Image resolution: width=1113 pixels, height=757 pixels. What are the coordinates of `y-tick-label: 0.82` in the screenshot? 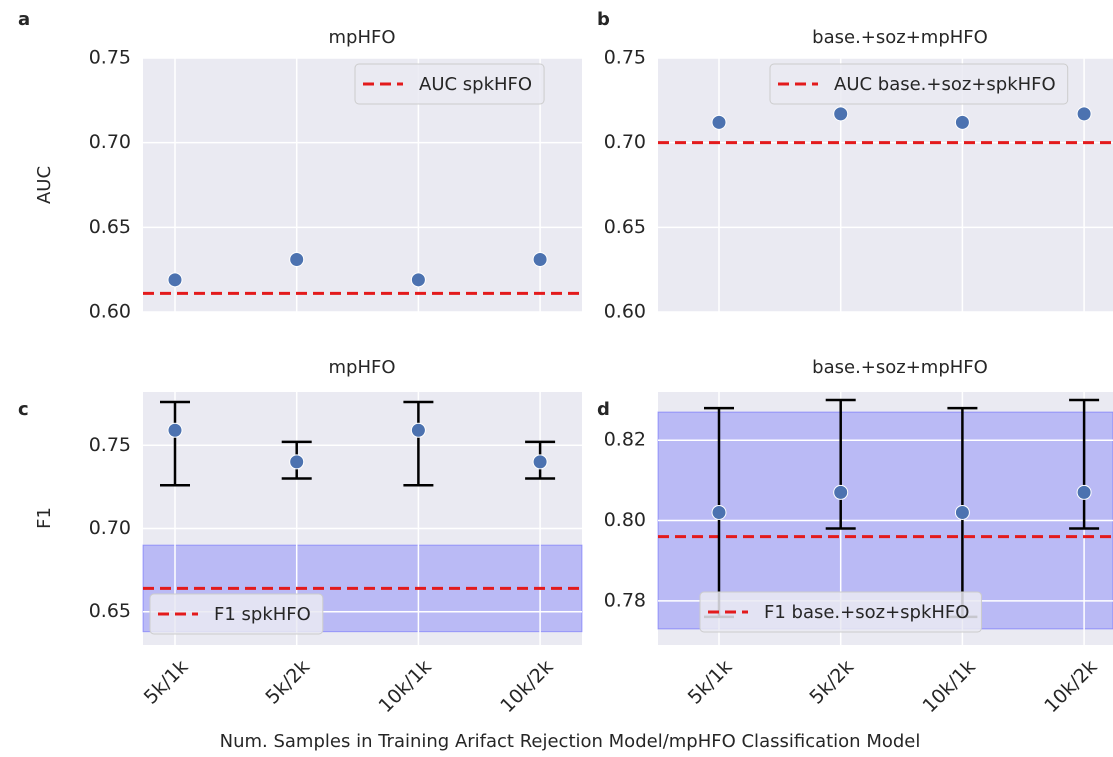 It's located at (625, 440).